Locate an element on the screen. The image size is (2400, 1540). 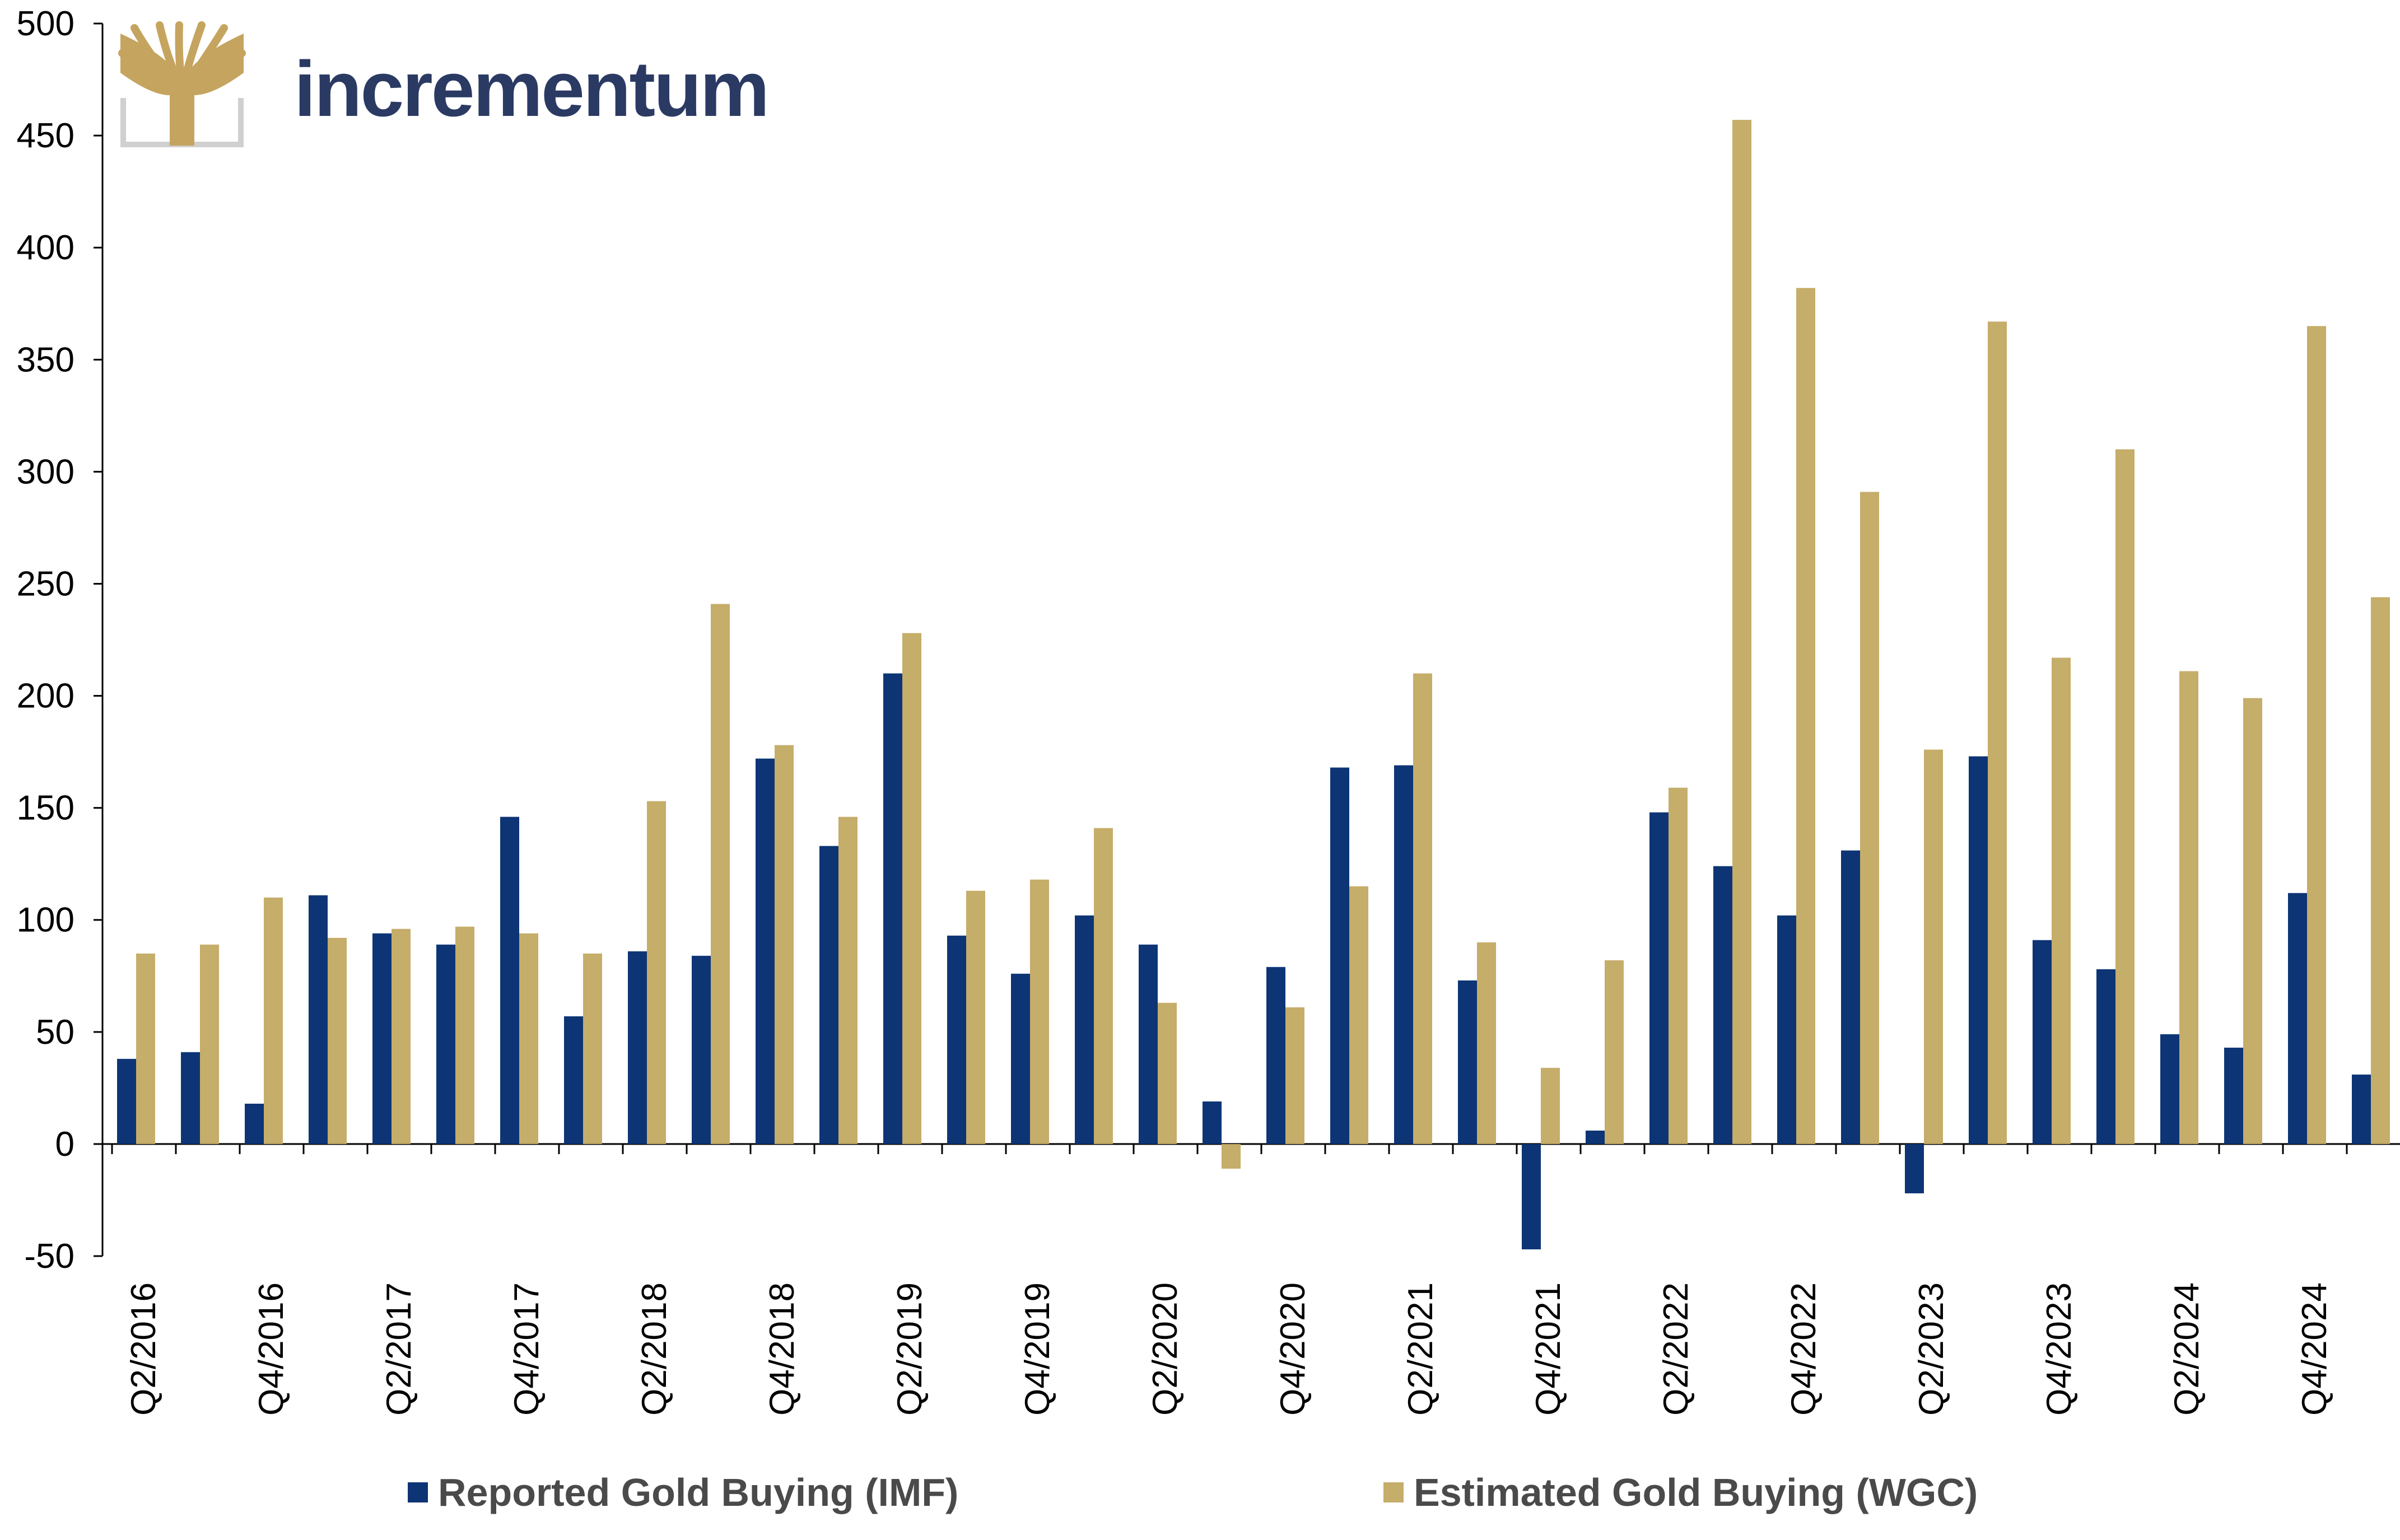
x-tick-label: Q2/2022 is located at coordinates (1676, 1349).